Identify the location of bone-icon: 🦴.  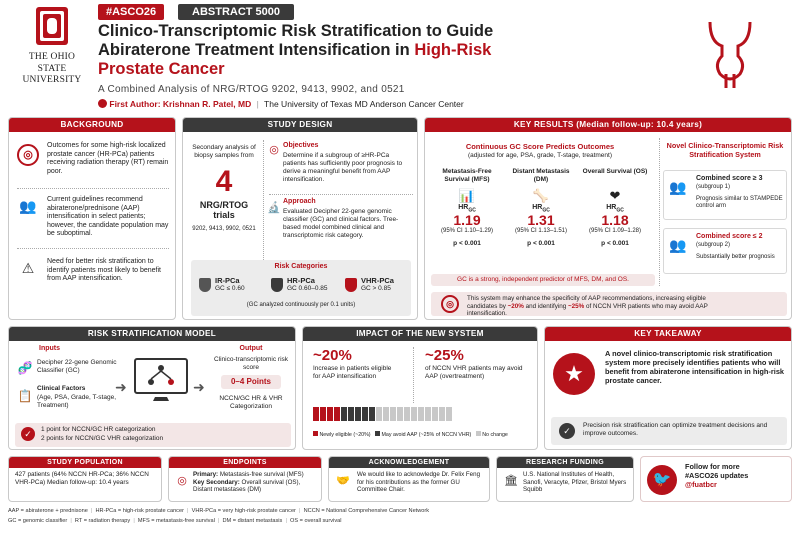
(541, 195).